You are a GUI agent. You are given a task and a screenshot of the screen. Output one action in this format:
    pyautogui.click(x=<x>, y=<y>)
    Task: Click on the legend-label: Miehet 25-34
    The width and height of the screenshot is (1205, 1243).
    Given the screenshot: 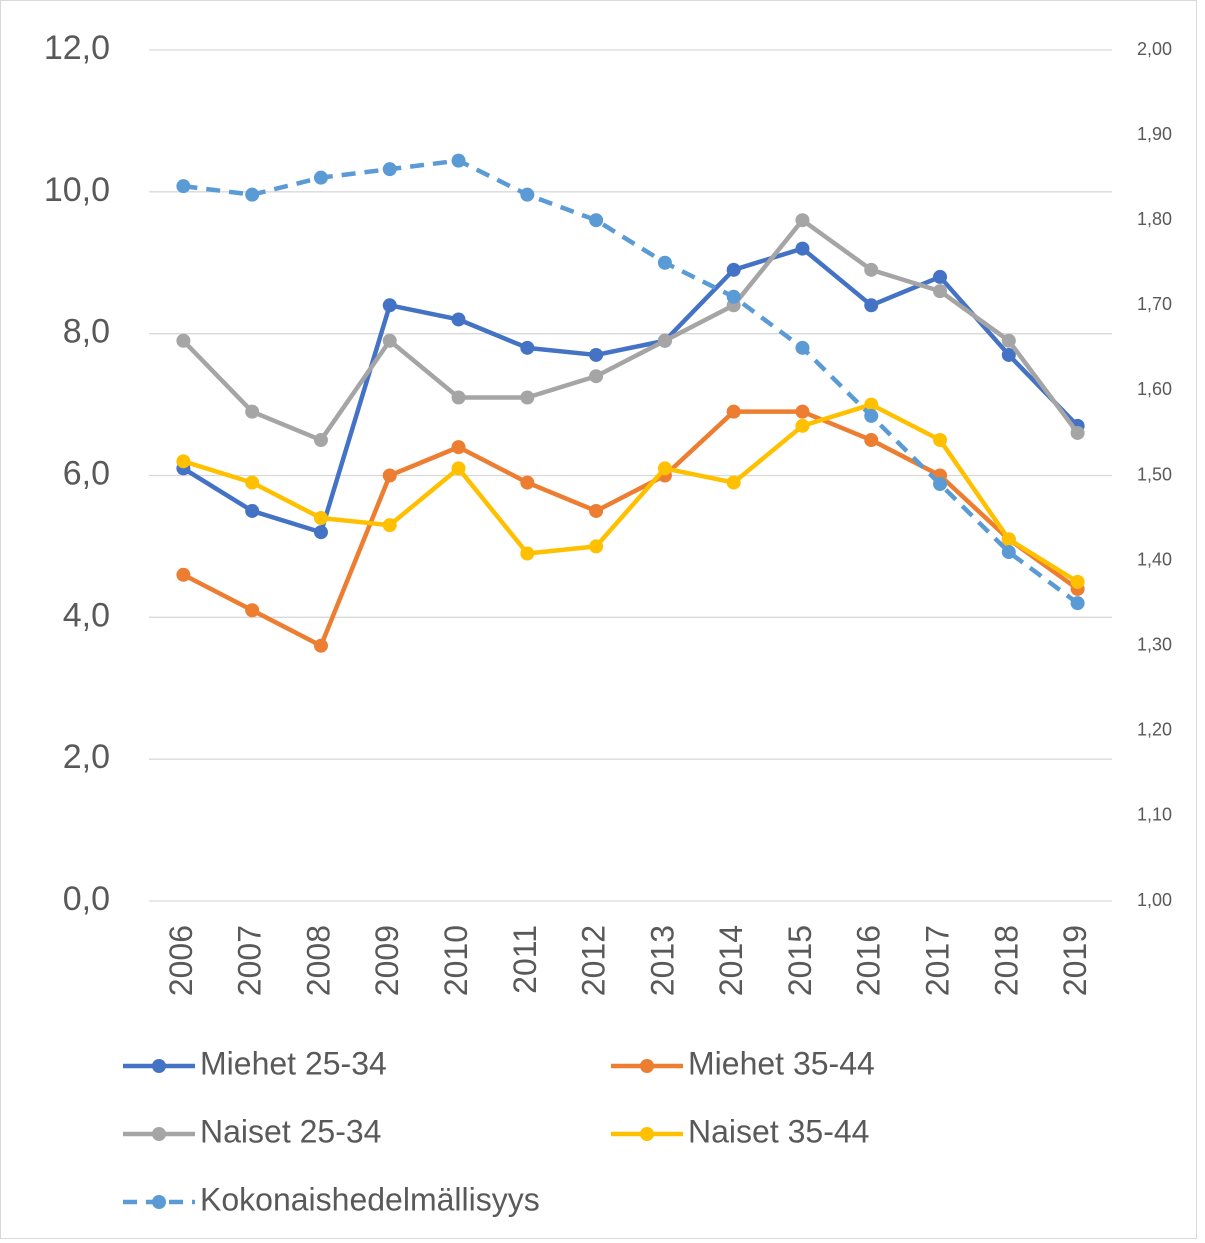 What is the action you would take?
    pyautogui.click(x=293, y=1063)
    